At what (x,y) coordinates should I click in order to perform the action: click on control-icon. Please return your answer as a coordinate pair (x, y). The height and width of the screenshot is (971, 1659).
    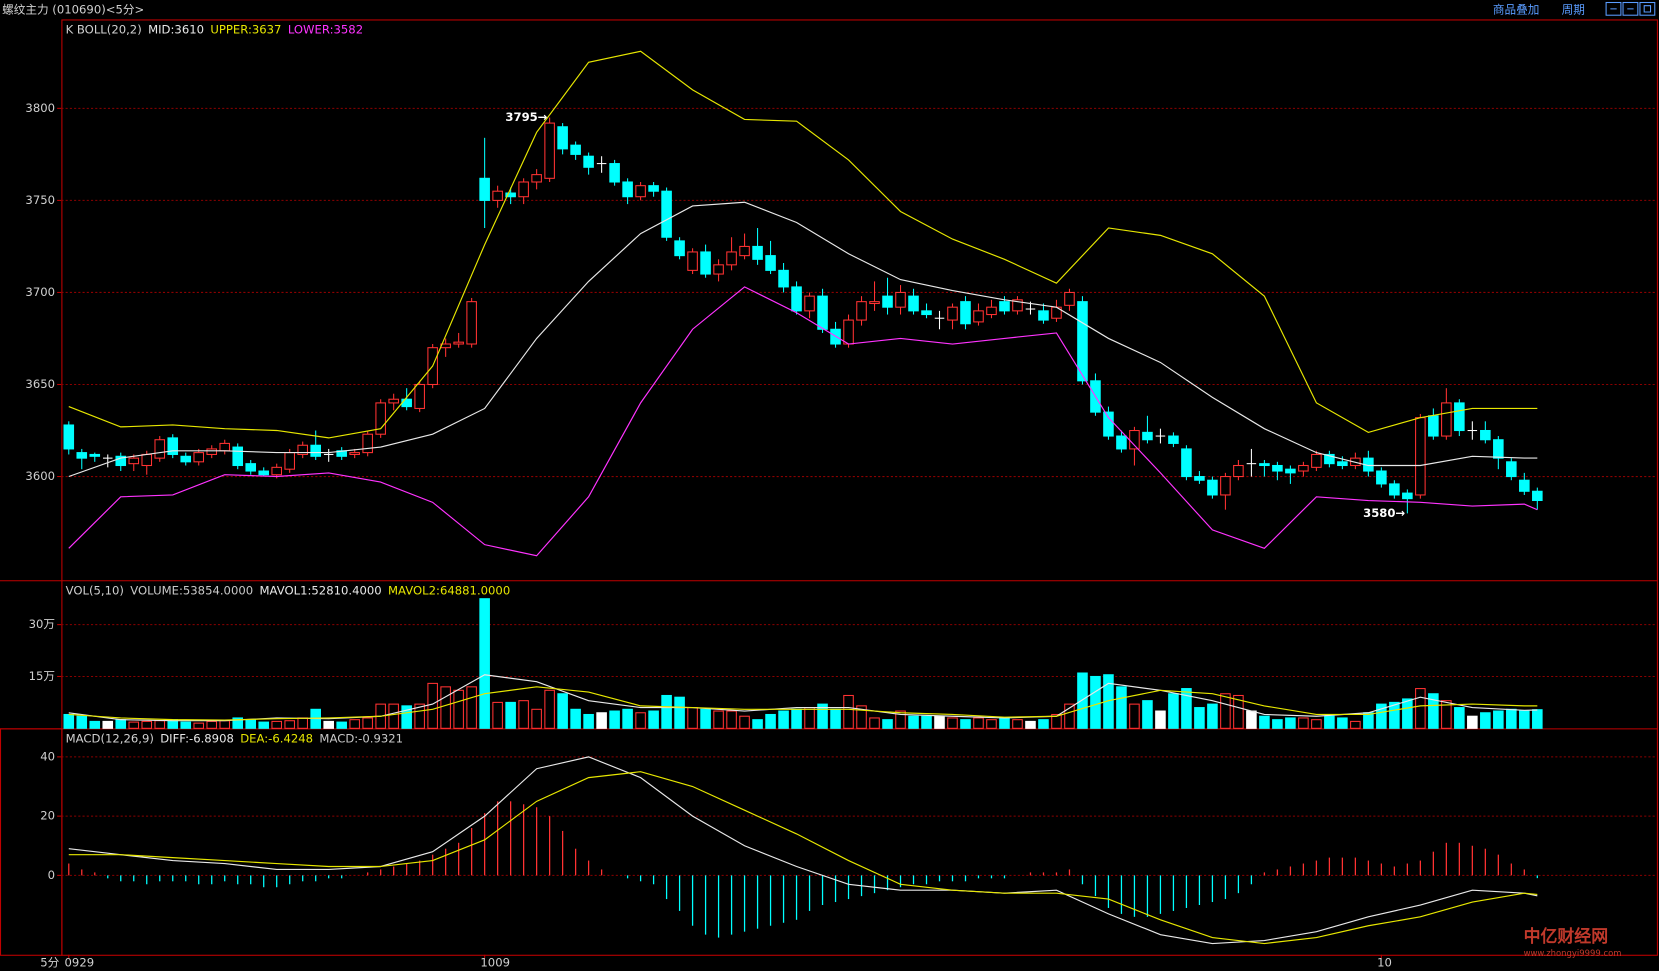
    Looking at the image, I should click on (1631, 9).